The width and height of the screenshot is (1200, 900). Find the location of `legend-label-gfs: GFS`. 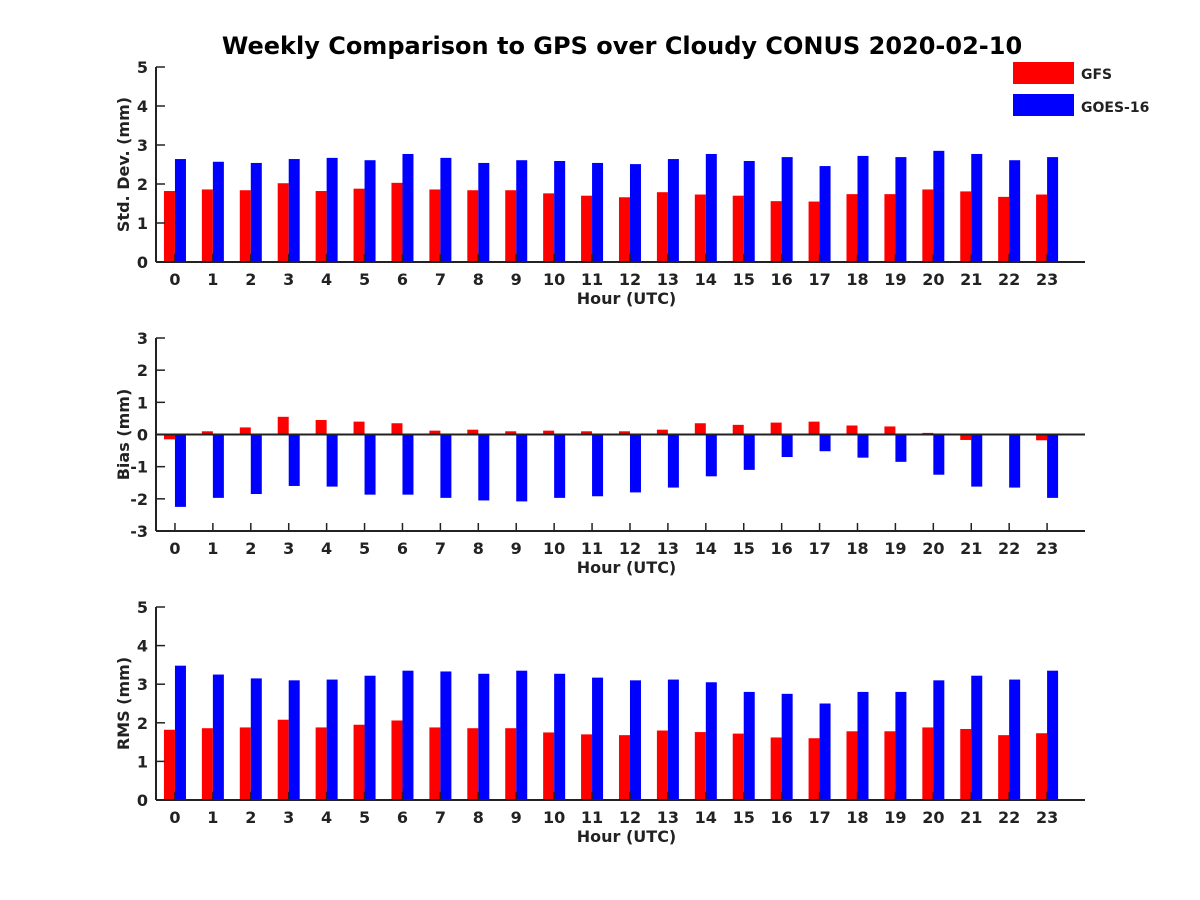

legend-label-gfs: GFS is located at coordinates (1096, 75).